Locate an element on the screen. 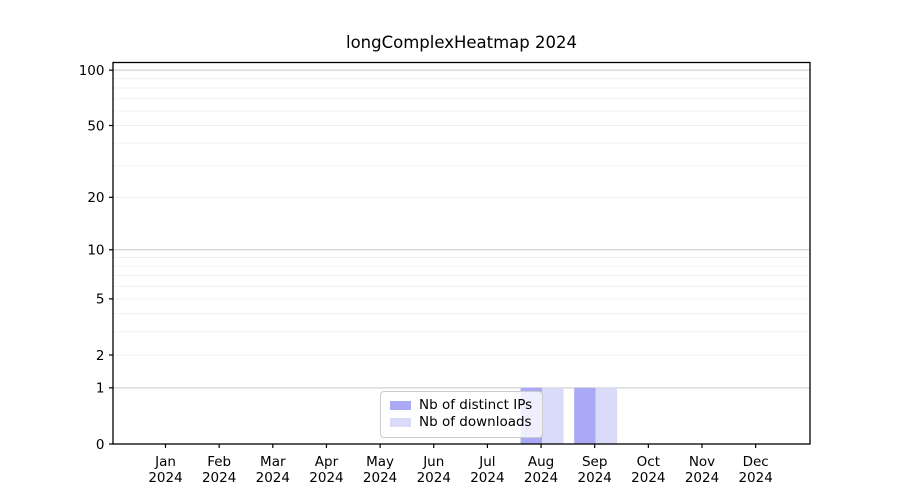 Image resolution: width=900 pixels, height=500 pixels. x-tick-label-month: Mar is located at coordinates (273, 462).